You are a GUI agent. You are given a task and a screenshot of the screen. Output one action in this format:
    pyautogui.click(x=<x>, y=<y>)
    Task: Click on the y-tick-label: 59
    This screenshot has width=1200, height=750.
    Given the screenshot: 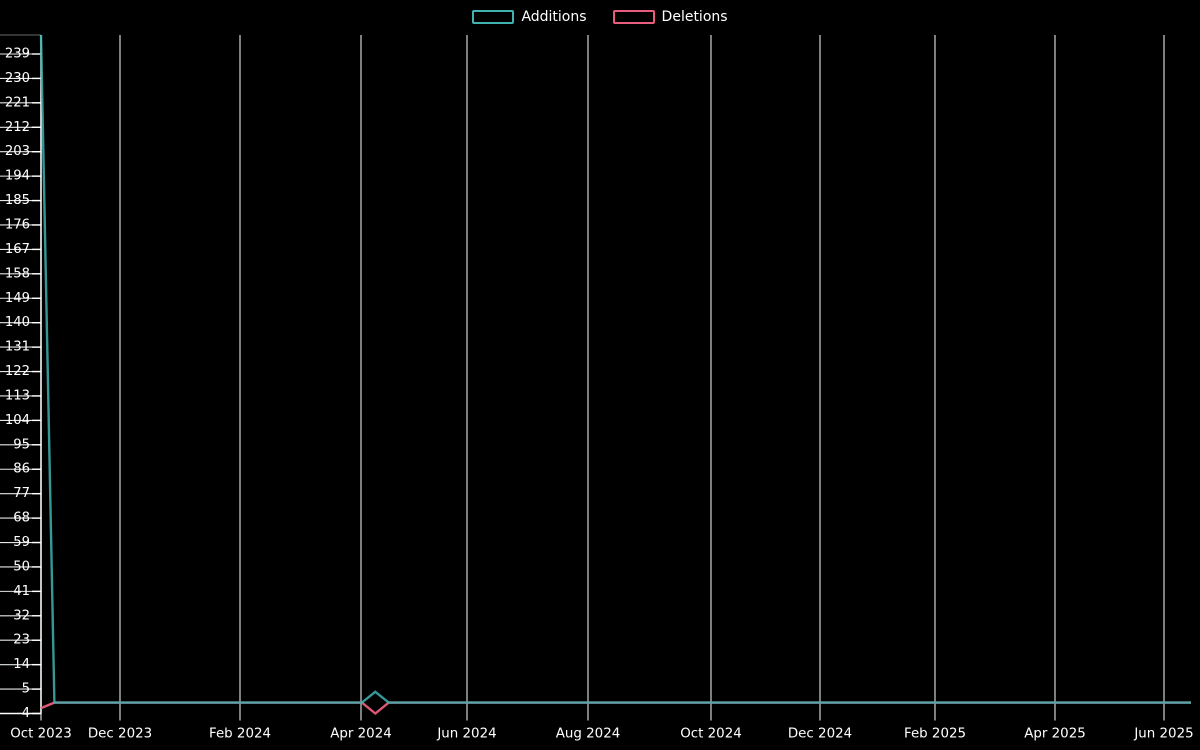 What is the action you would take?
    pyautogui.click(x=21, y=542)
    